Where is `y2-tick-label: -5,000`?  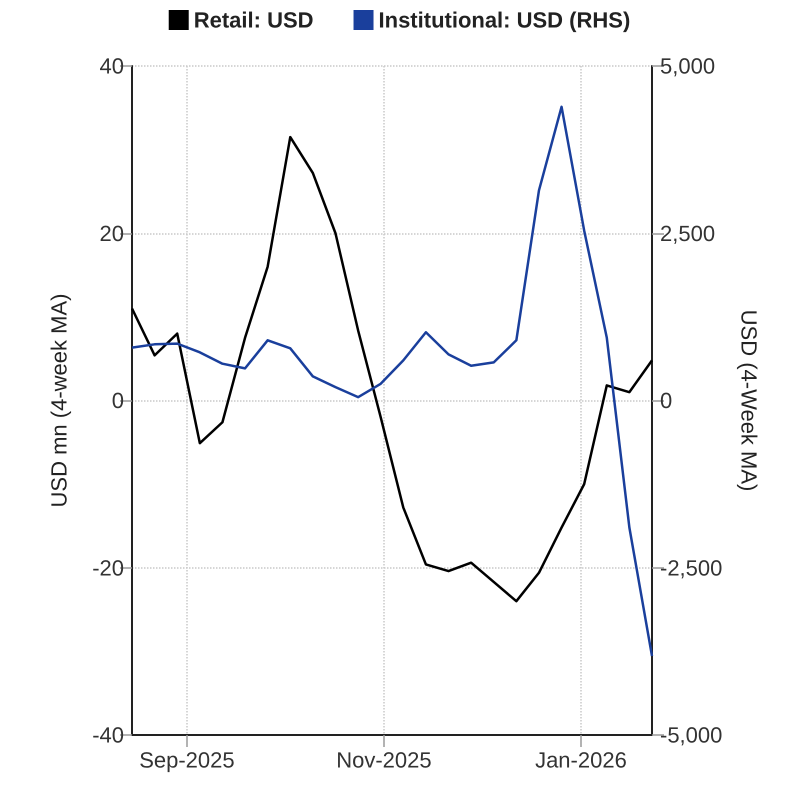 y2-tick-label: -5,000 is located at coordinates (691, 735).